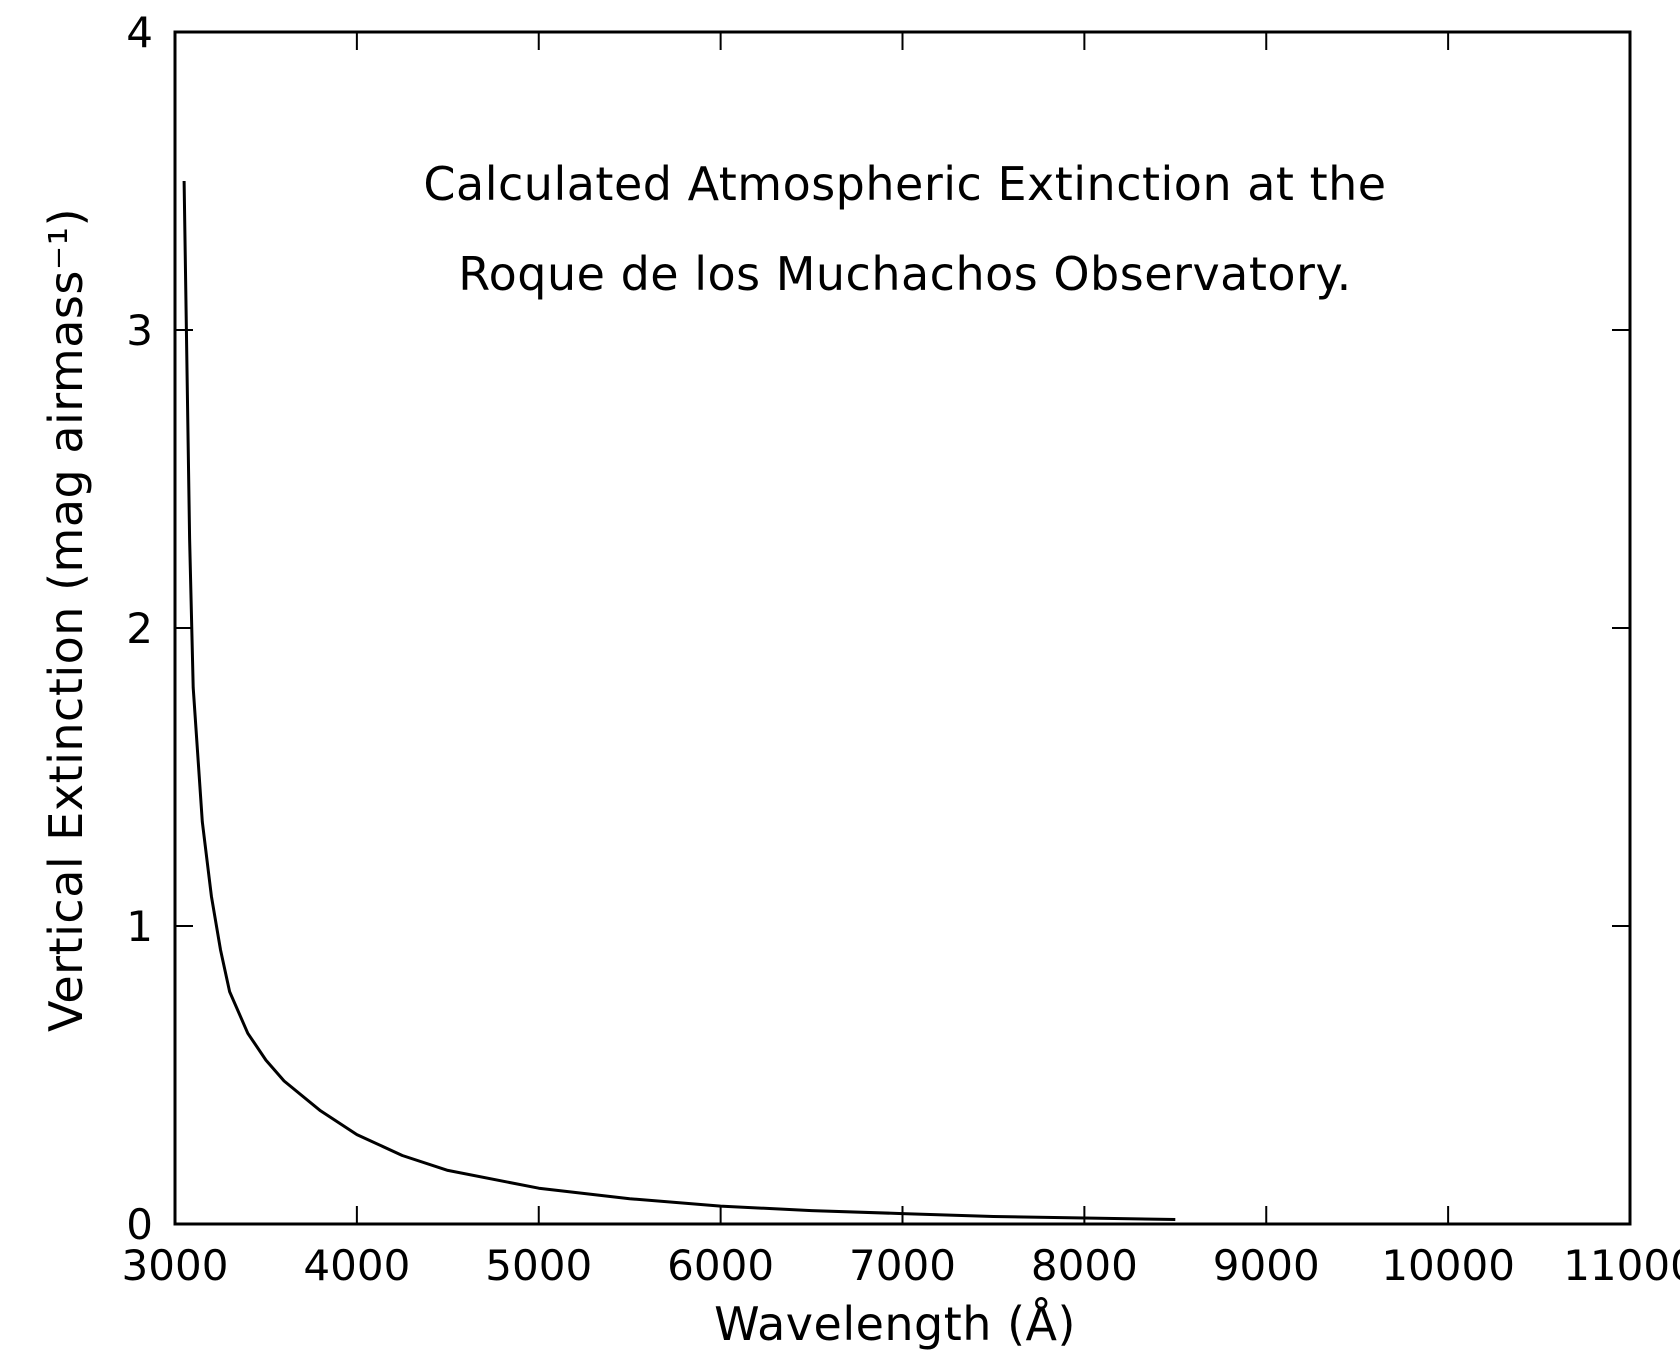 The width and height of the screenshot is (1680, 1363). What do you see at coordinates (904, 184) in the screenshot?
I see `chart-title-line-1: Calculated Atmospheric Extinction at the` at bounding box center [904, 184].